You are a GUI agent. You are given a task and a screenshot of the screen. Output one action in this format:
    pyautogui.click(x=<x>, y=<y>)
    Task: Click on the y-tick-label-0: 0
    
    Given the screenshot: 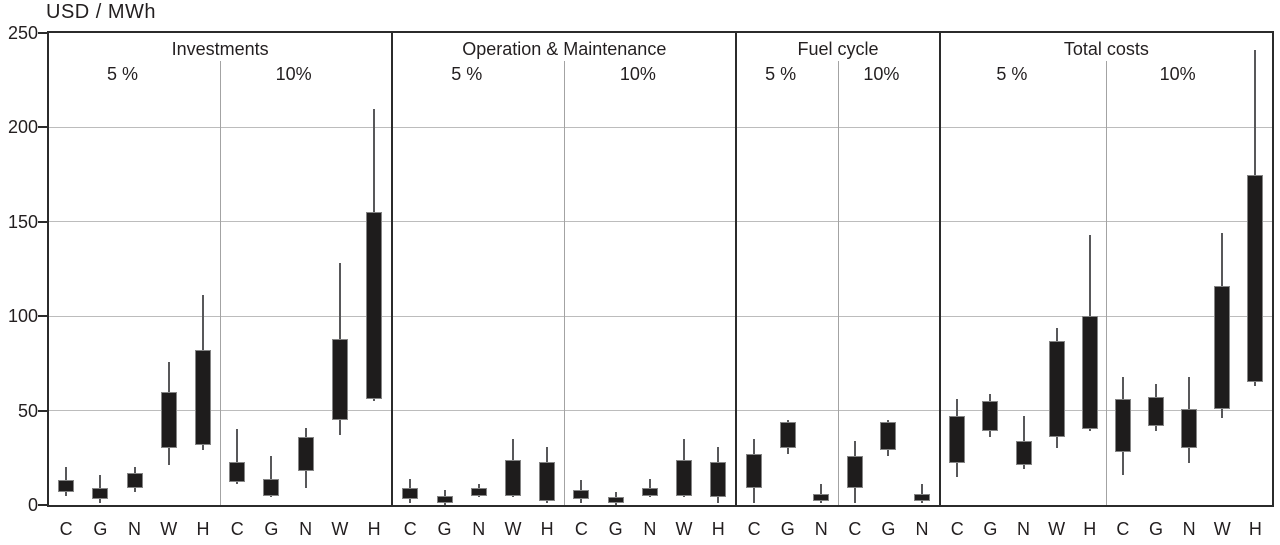 What is the action you would take?
    pyautogui.click(x=32, y=505)
    